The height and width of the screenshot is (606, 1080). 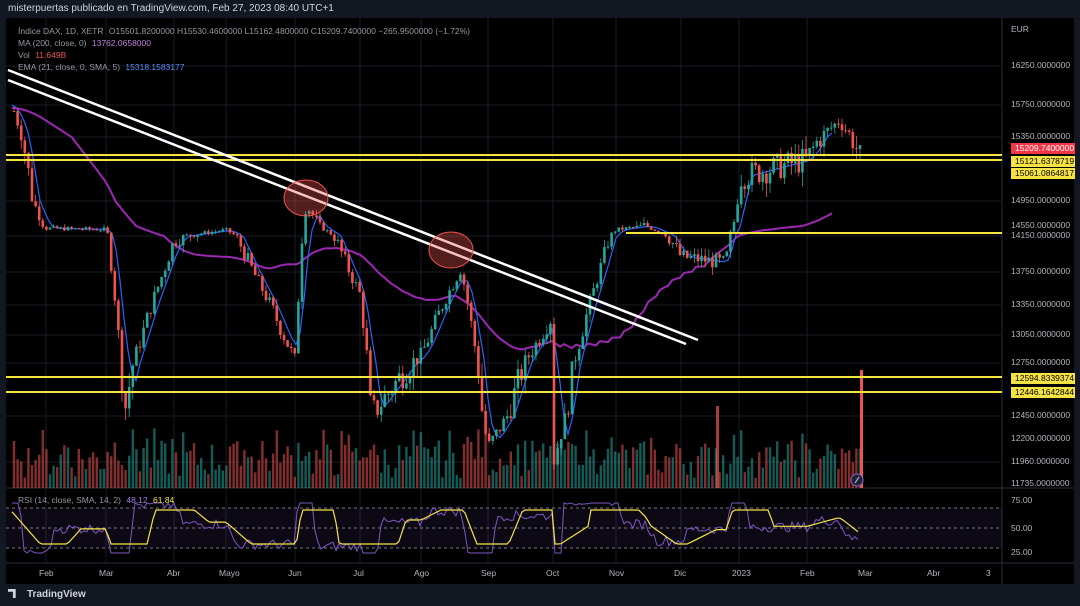 I want to click on price-tick: 12750.0000000, so click(x=1041, y=362).